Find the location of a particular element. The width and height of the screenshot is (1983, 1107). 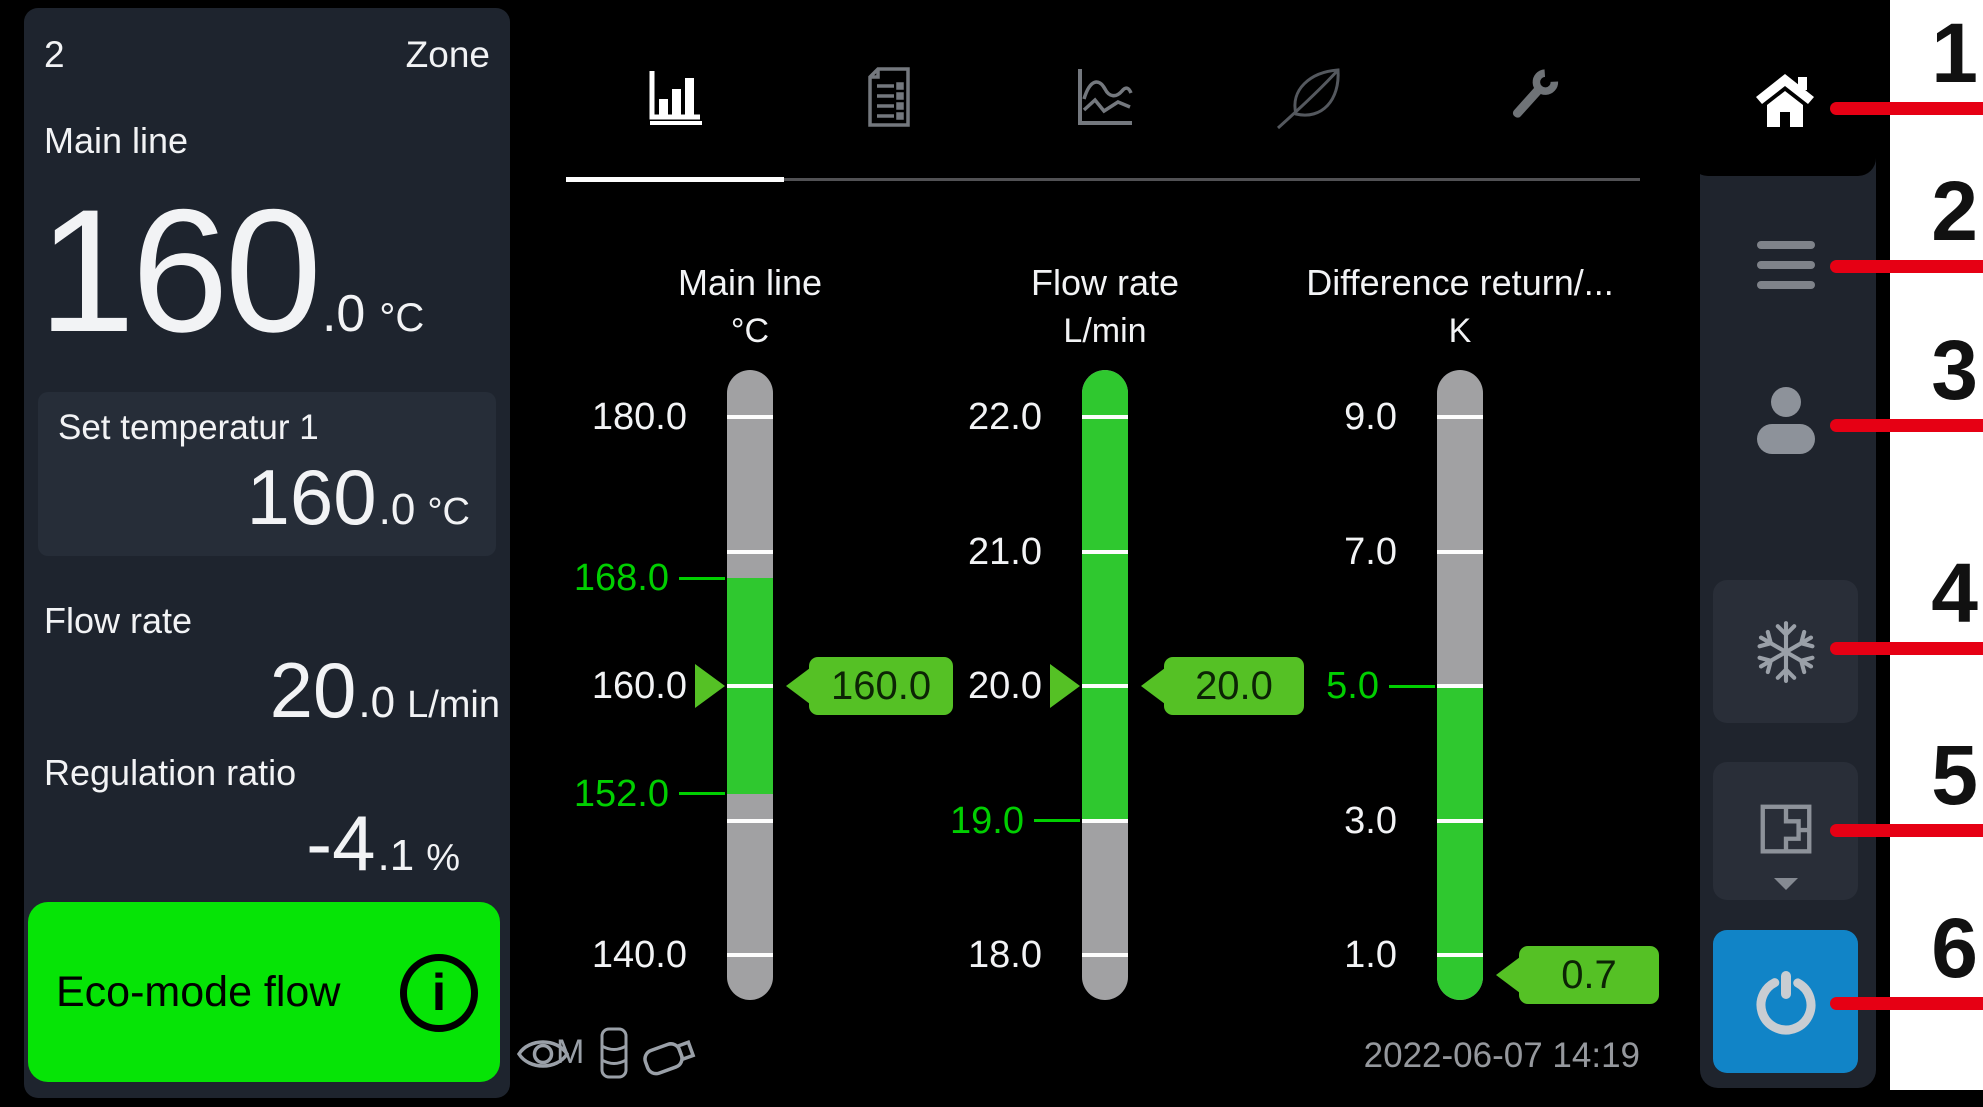

set-temperature-value: 160 .0 °C is located at coordinates (358, 497).